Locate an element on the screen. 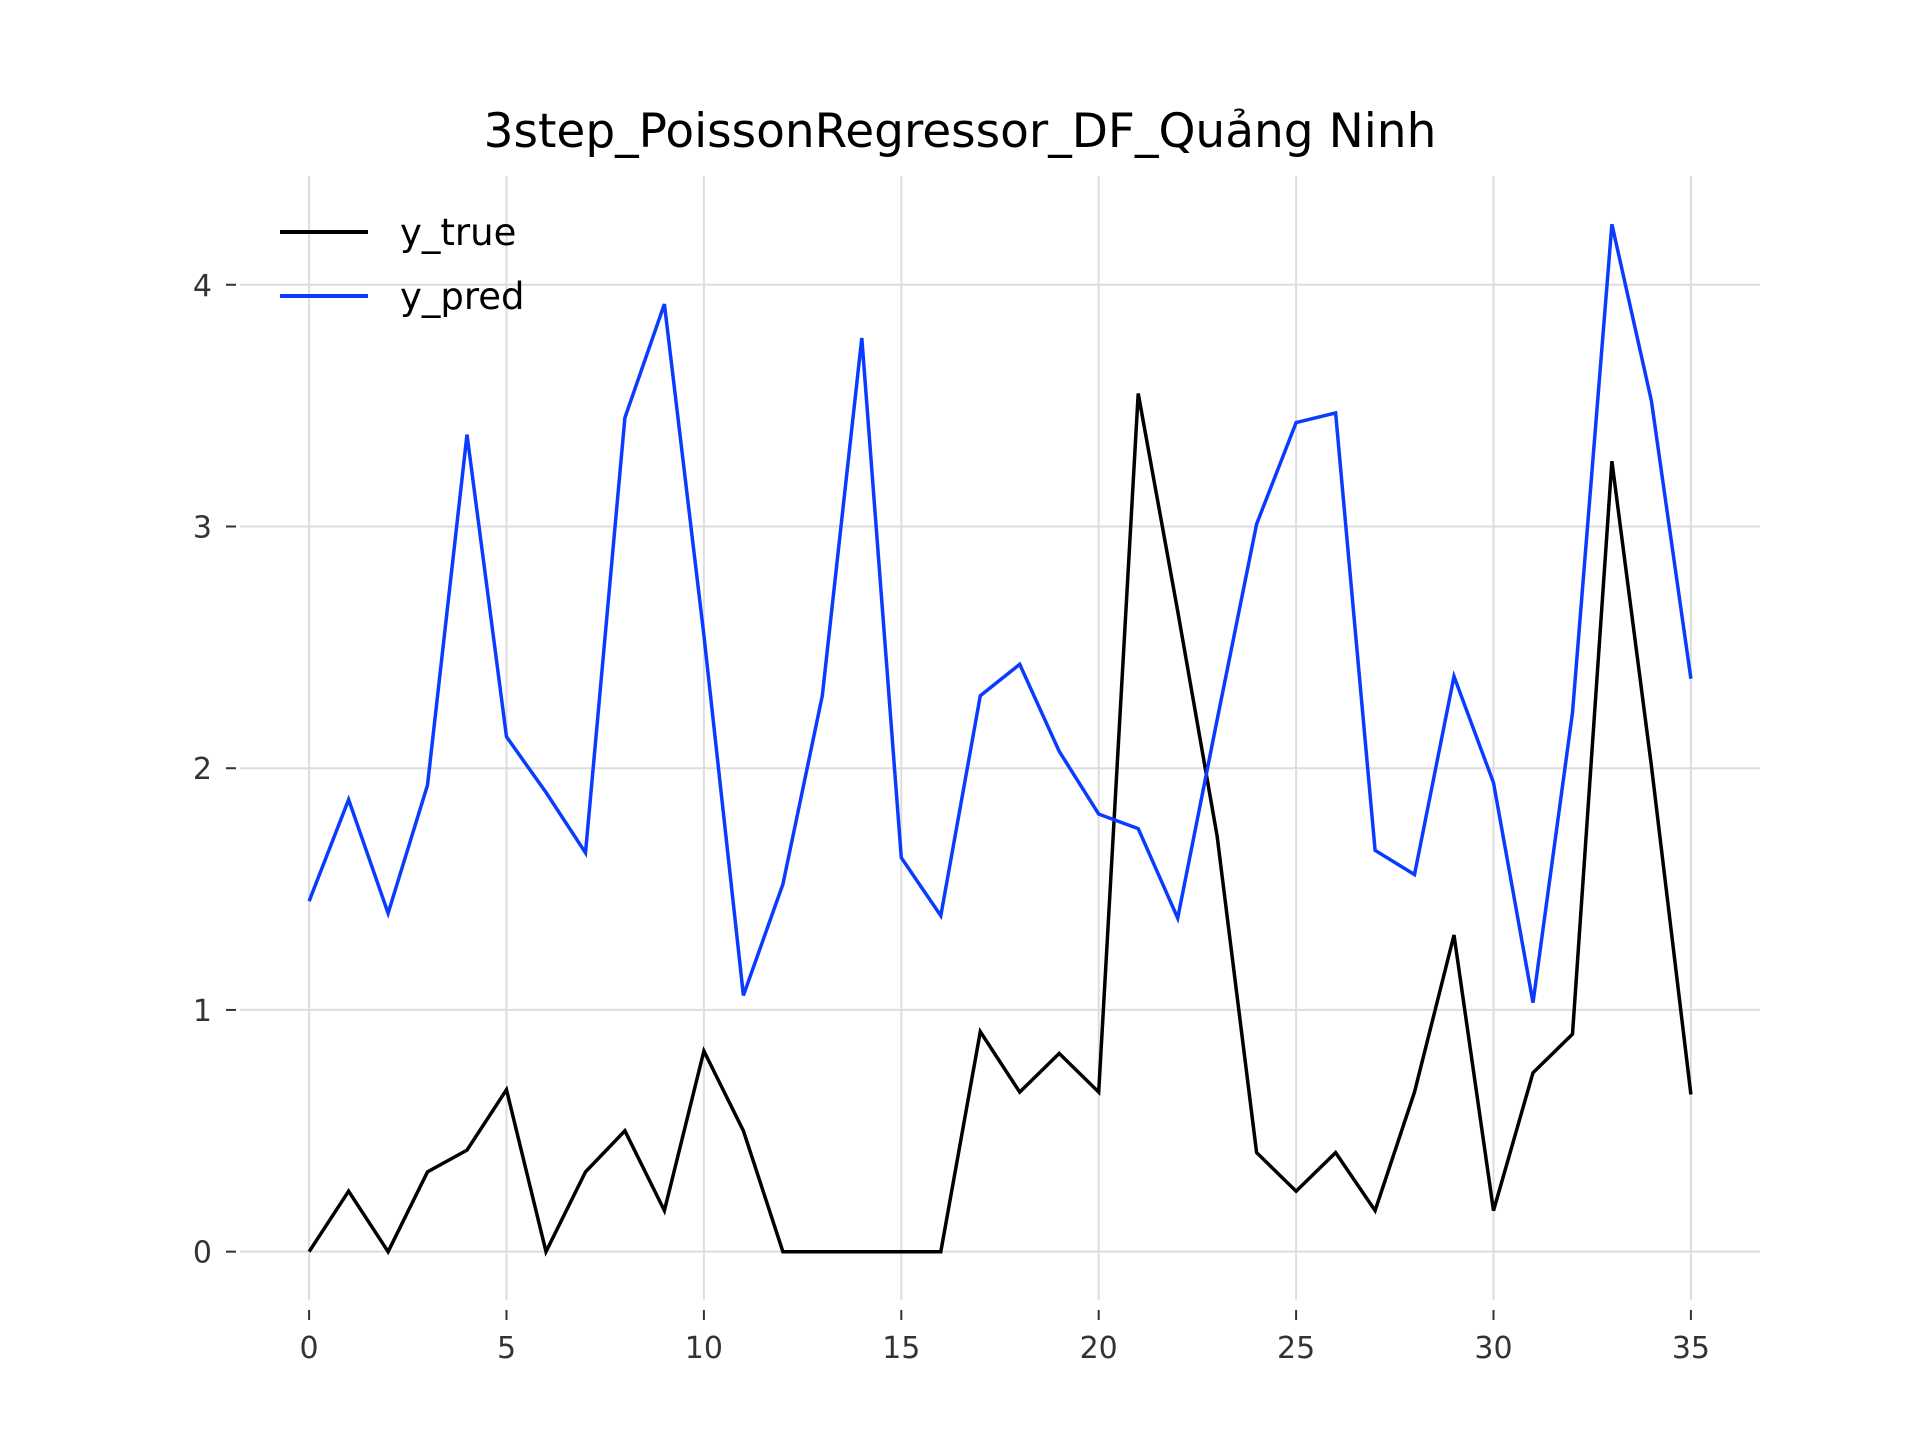 The image size is (1920, 1440). y-tick-label: 3 is located at coordinates (202, 527).